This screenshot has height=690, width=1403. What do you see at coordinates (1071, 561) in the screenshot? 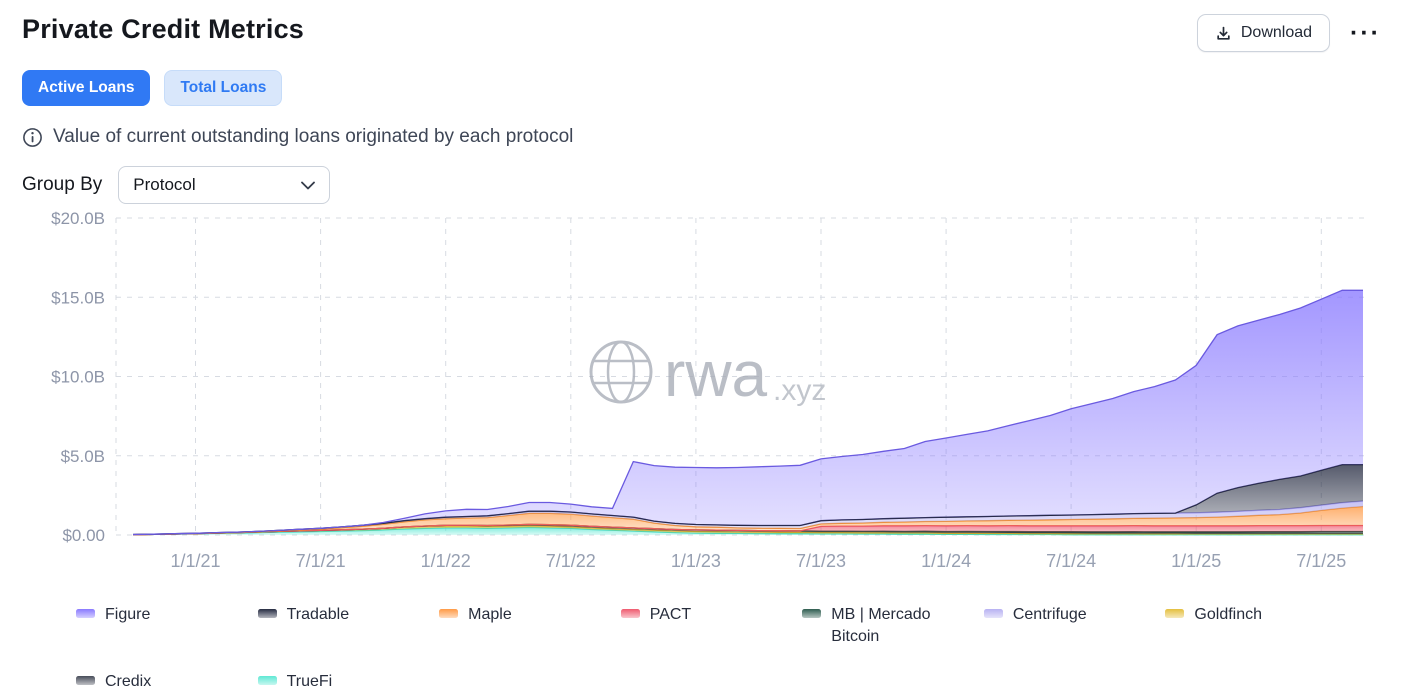
I see `svg-text: 7/1/24` at bounding box center [1071, 561].